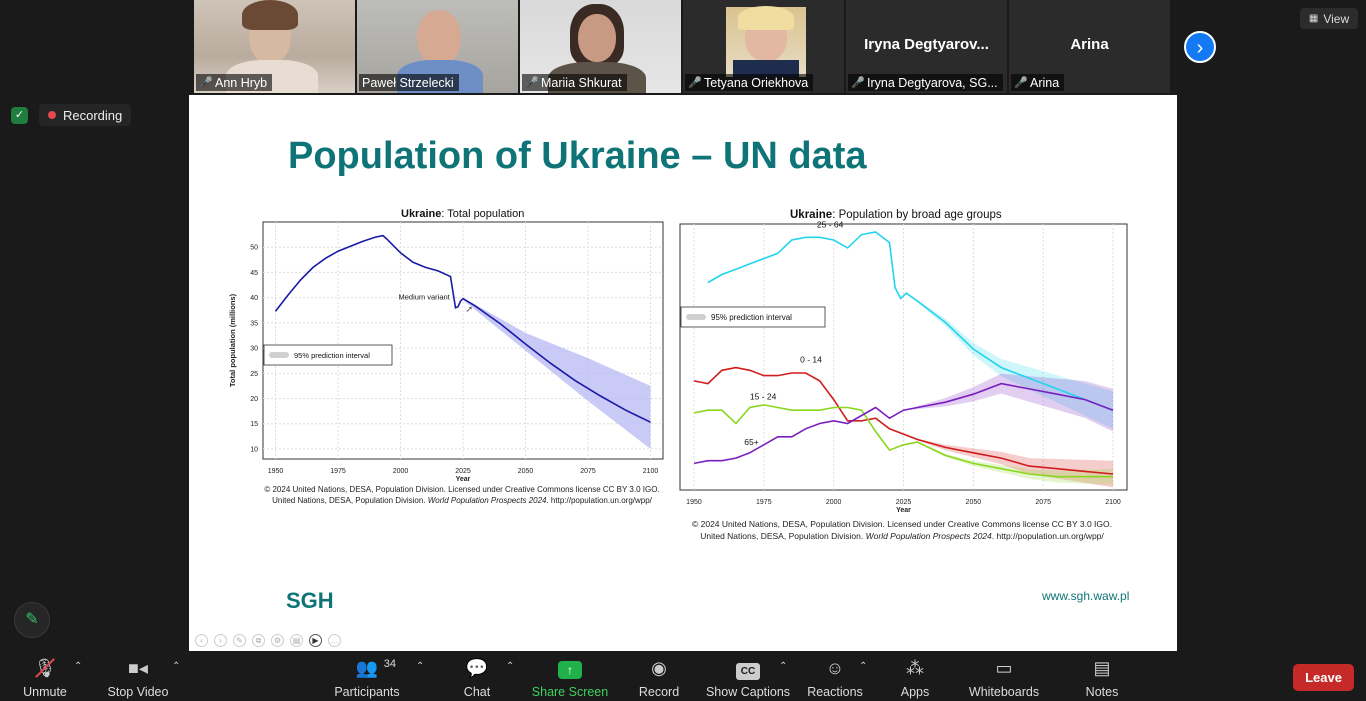 This screenshot has height=701, width=1366. I want to click on chat-chevron-icon: ⌃, so click(510, 666).